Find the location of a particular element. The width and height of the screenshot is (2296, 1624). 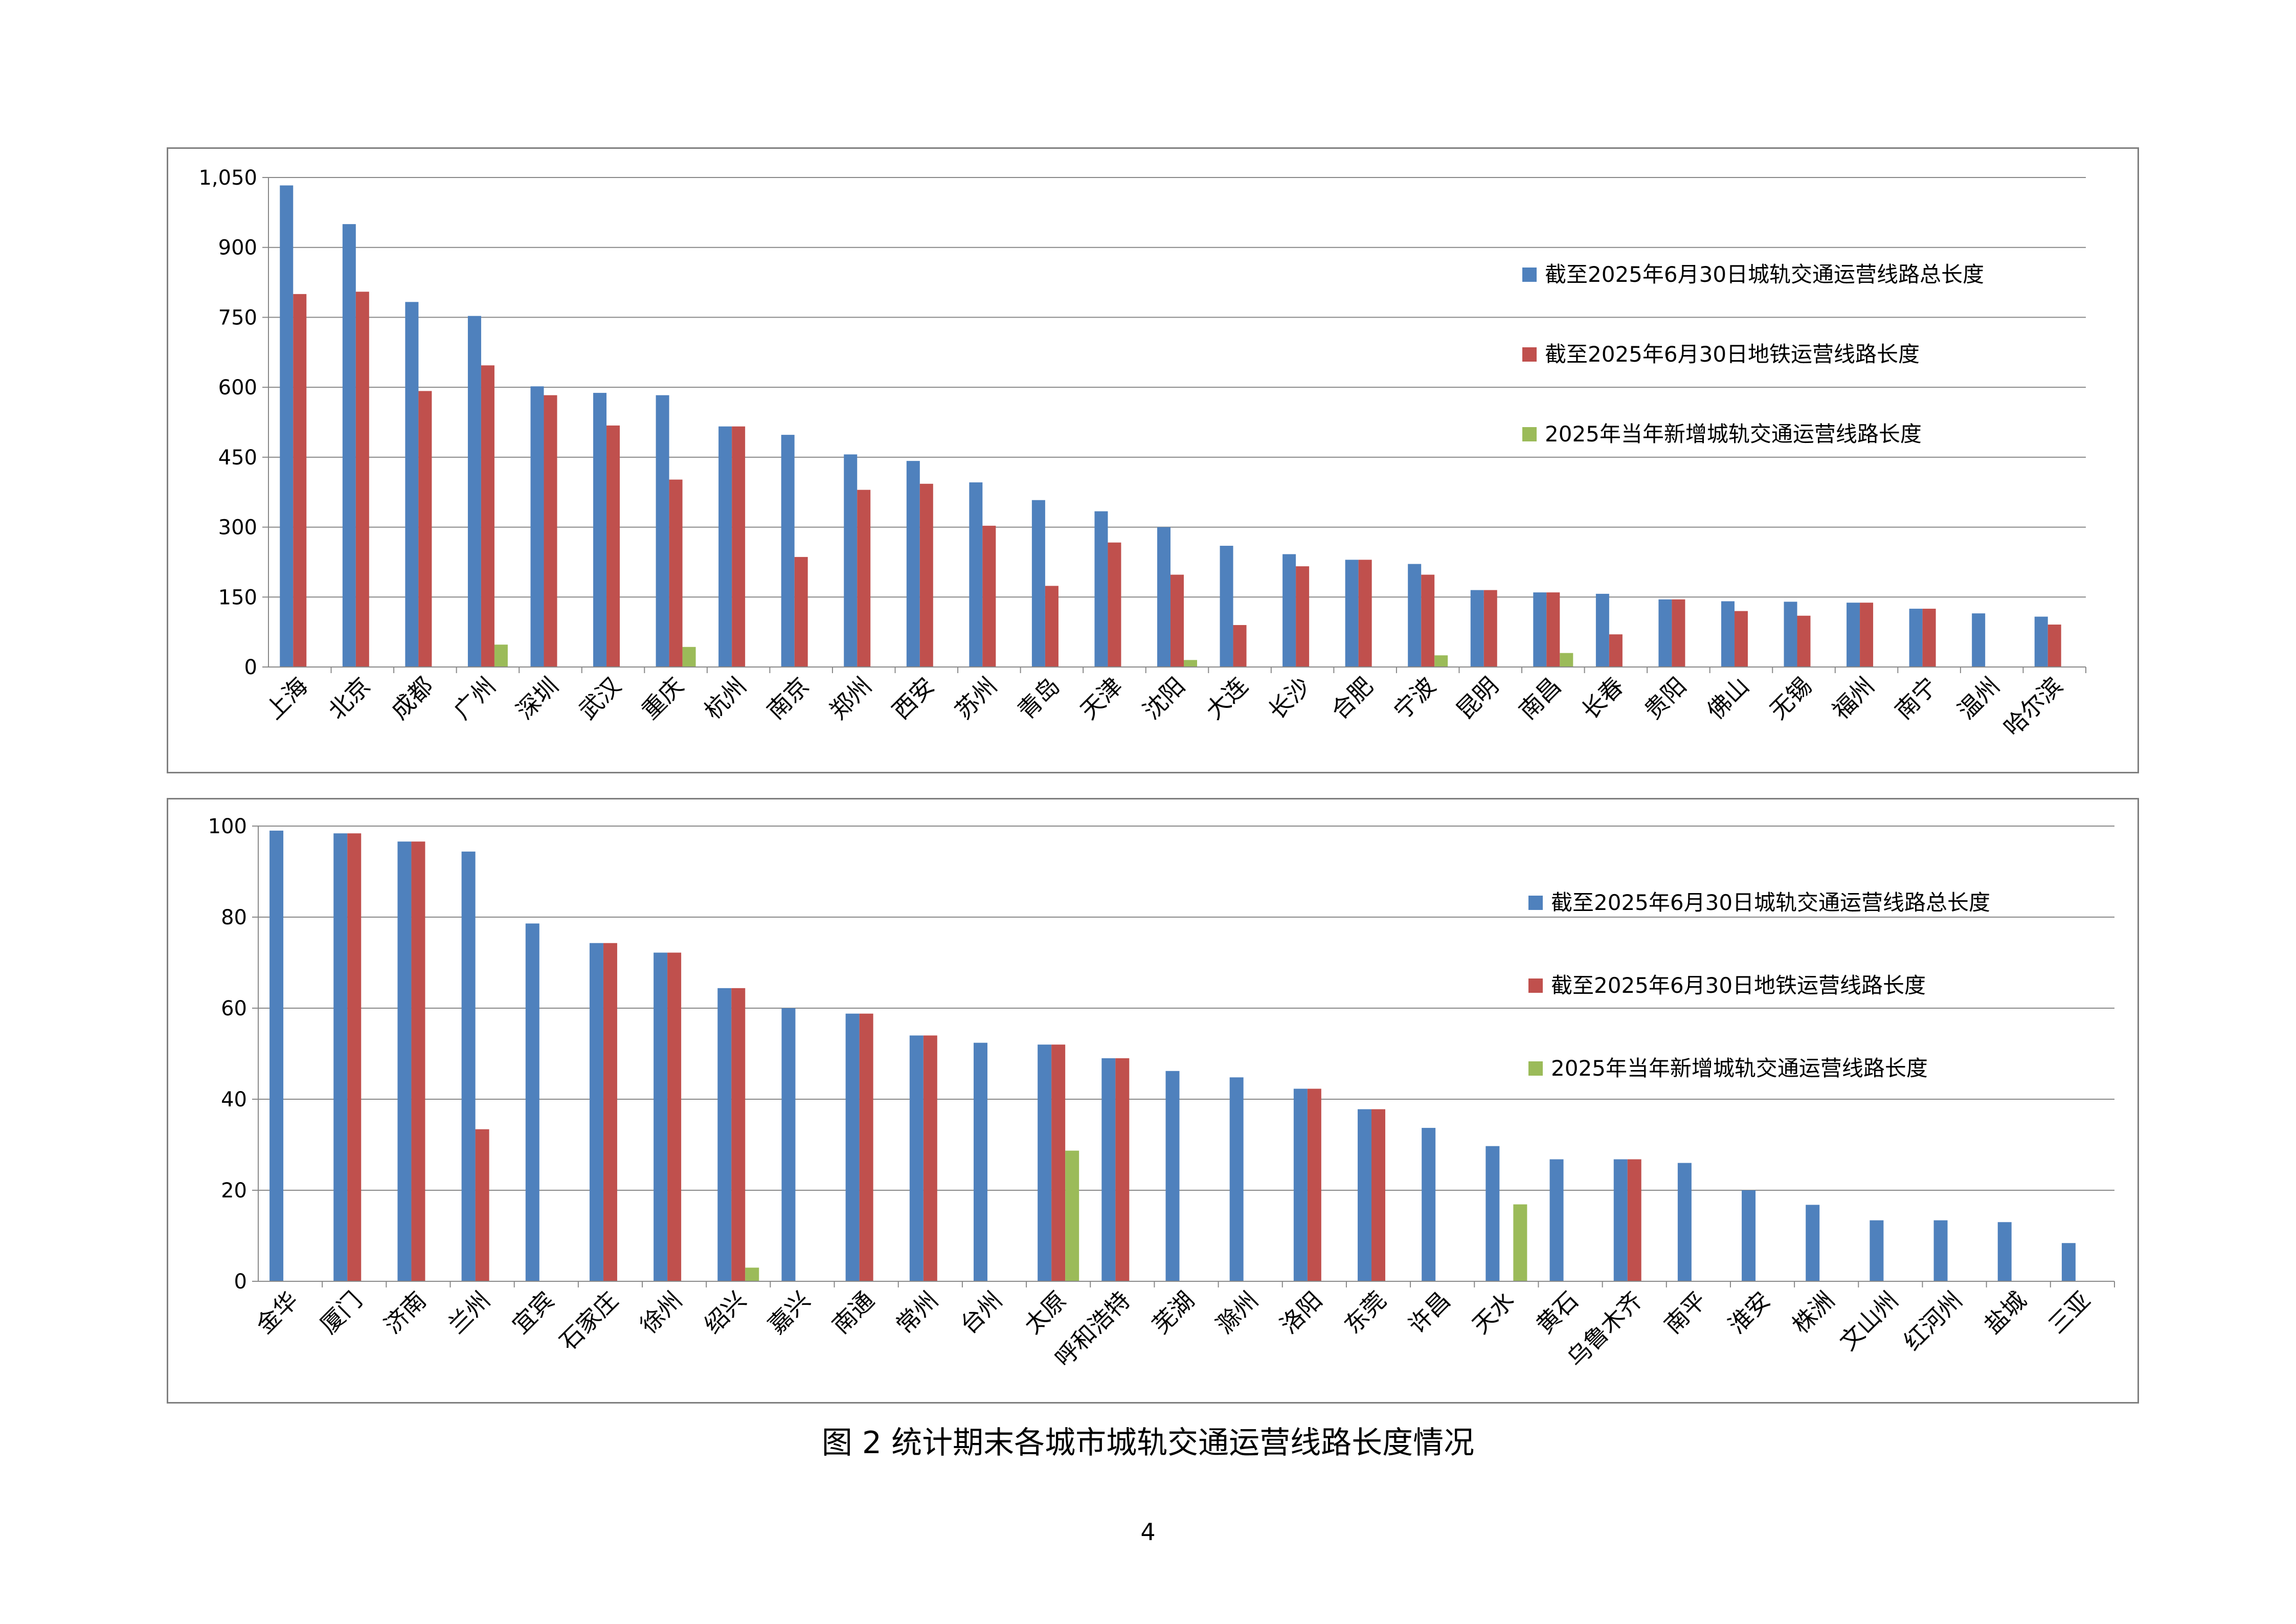

x-tick-label: 成都 is located at coordinates (412, 698).